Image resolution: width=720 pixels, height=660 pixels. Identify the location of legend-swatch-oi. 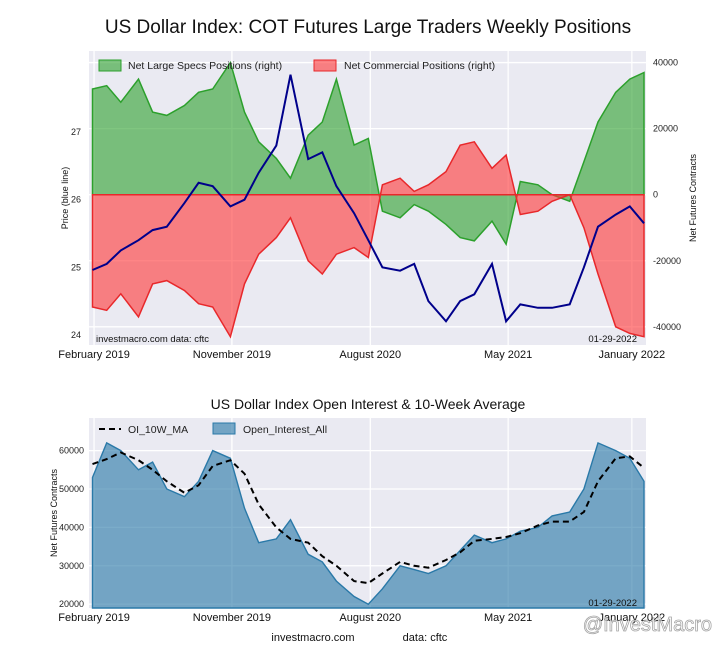
(224, 428).